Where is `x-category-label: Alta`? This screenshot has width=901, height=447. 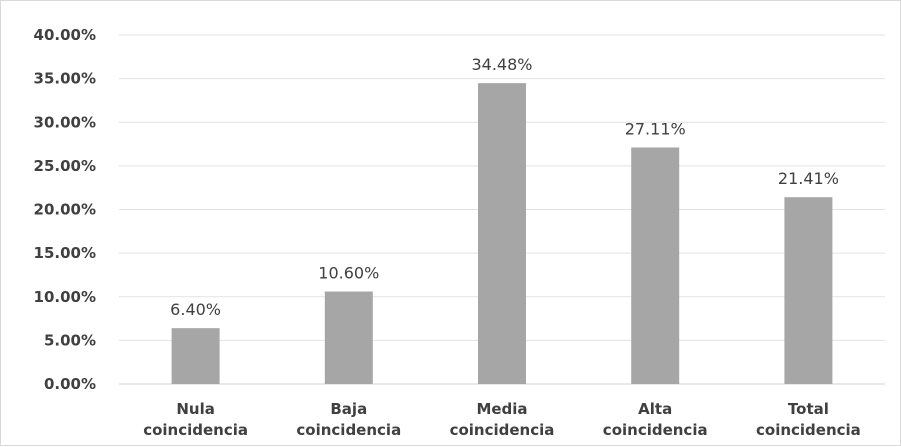 x-category-label: Alta is located at coordinates (655, 409).